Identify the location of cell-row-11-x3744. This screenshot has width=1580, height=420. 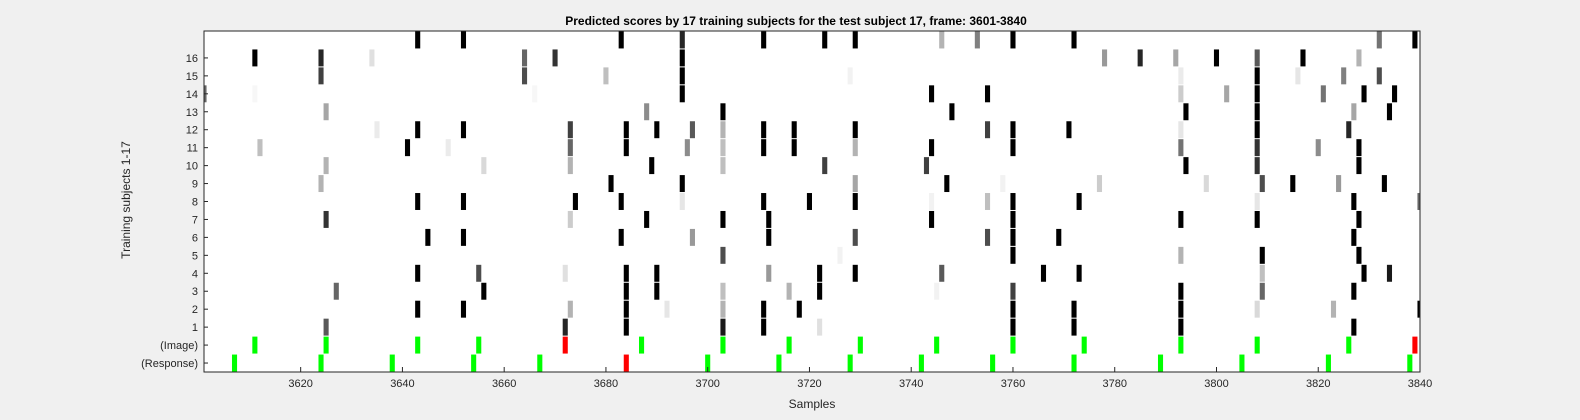
(932, 148).